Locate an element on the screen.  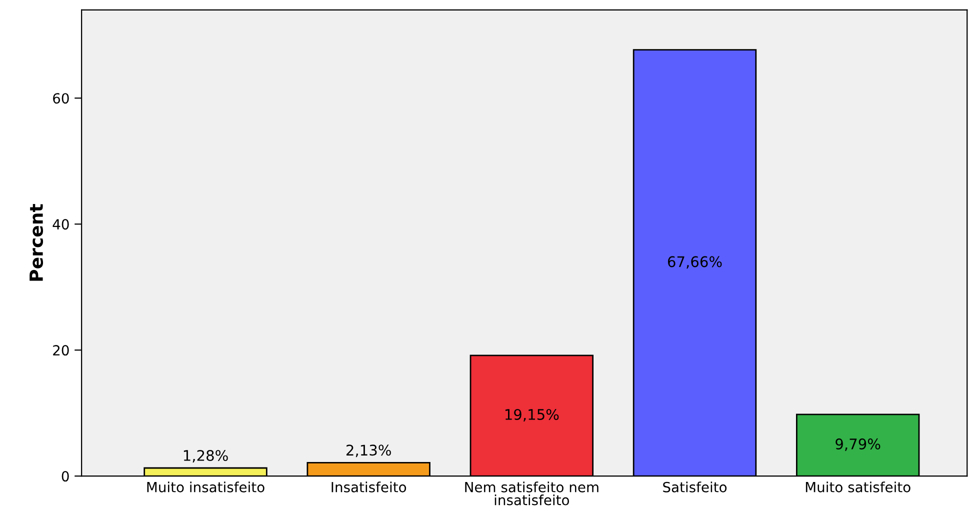
y-tick-label: 20 is located at coordinates (61, 350).